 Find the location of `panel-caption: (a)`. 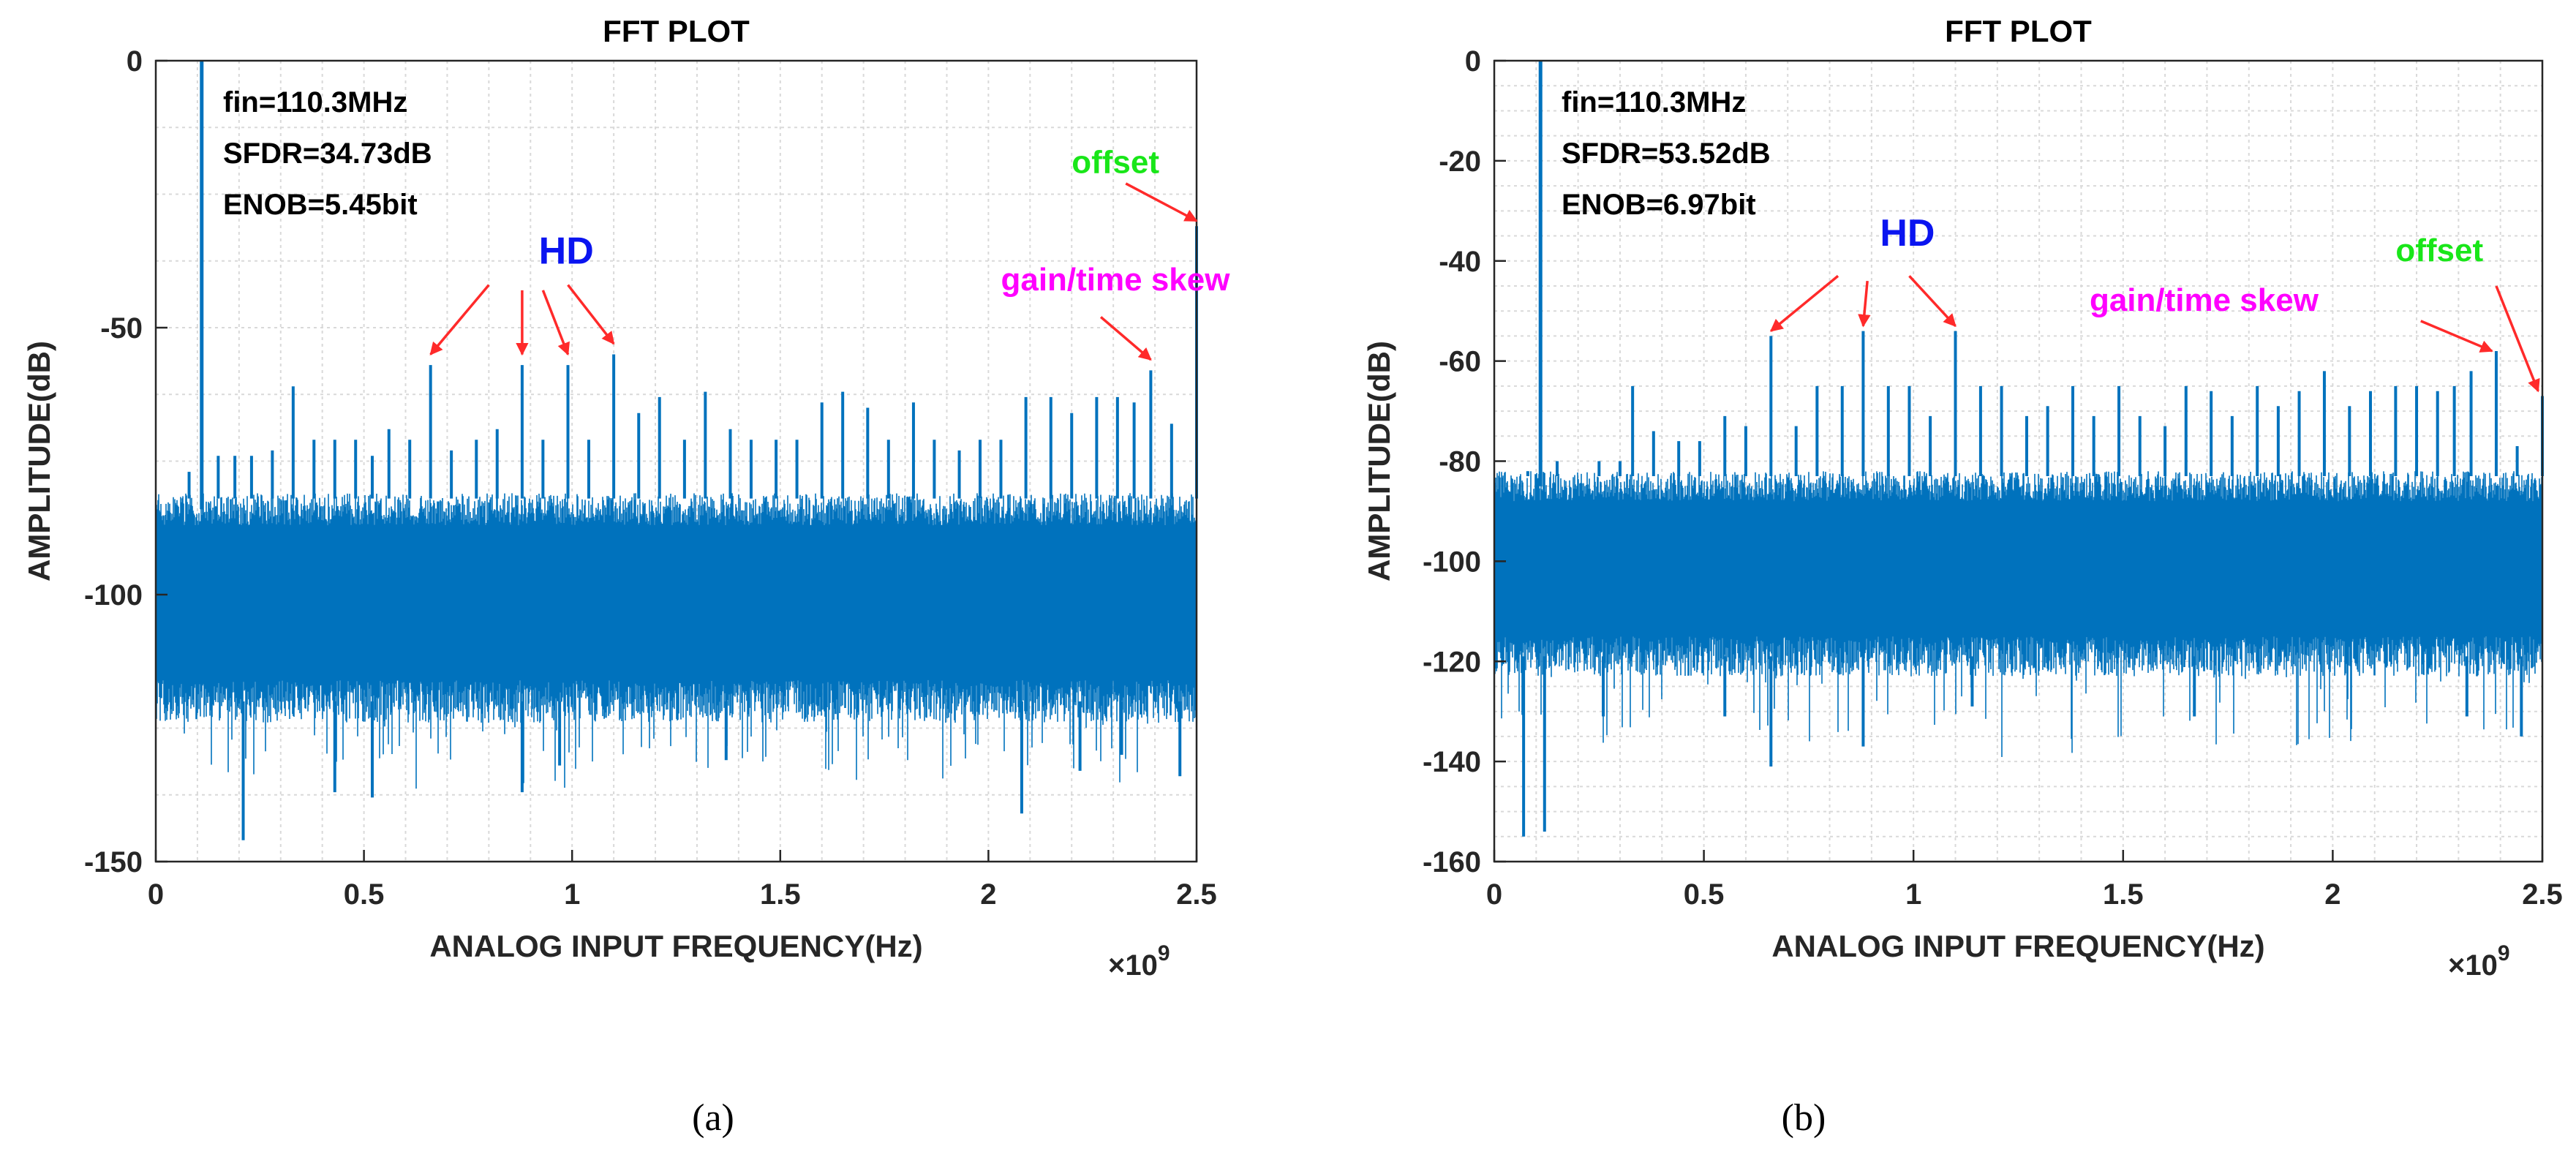

panel-caption: (a) is located at coordinates (713, 1118).